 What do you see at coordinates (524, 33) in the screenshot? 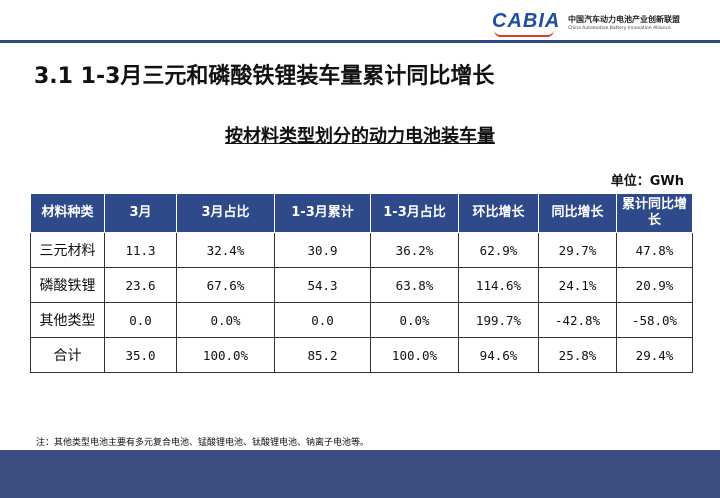
I see `logo-swoosh` at bounding box center [524, 33].